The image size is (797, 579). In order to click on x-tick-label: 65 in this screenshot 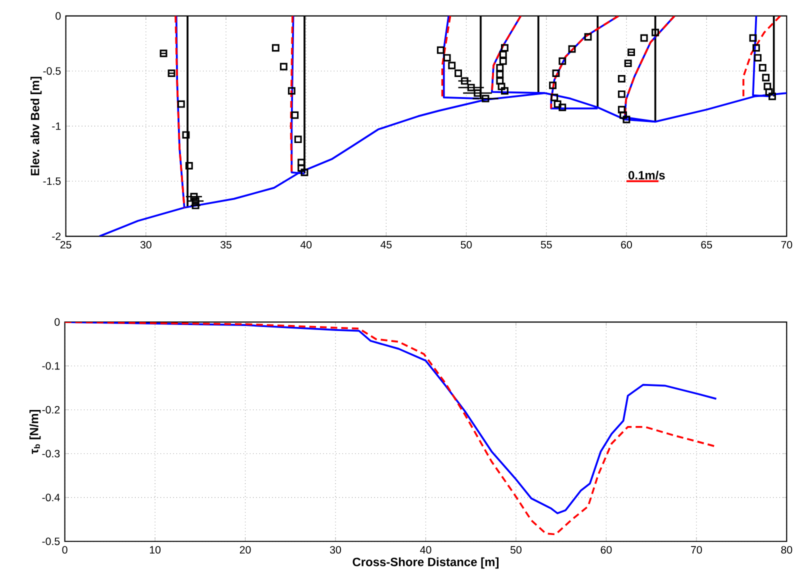, I will do `click(706, 244)`.